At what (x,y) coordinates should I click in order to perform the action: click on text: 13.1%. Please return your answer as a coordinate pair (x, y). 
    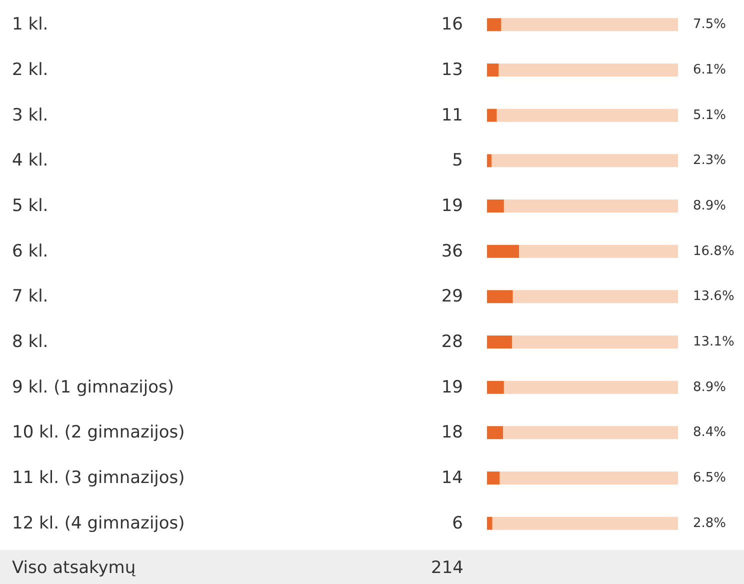
    Looking at the image, I should click on (713, 342).